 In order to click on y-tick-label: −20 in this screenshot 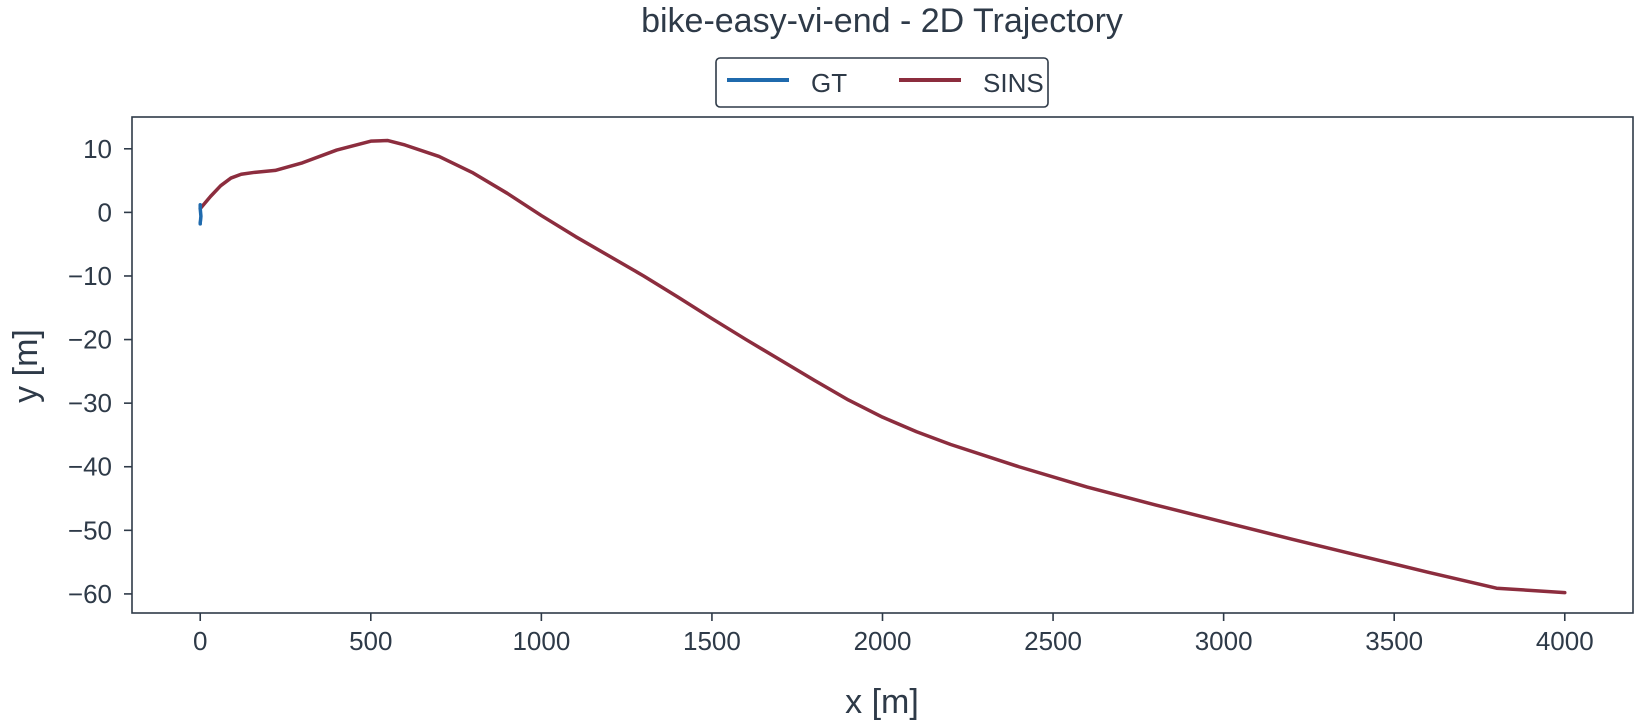, I will do `click(90, 340)`.